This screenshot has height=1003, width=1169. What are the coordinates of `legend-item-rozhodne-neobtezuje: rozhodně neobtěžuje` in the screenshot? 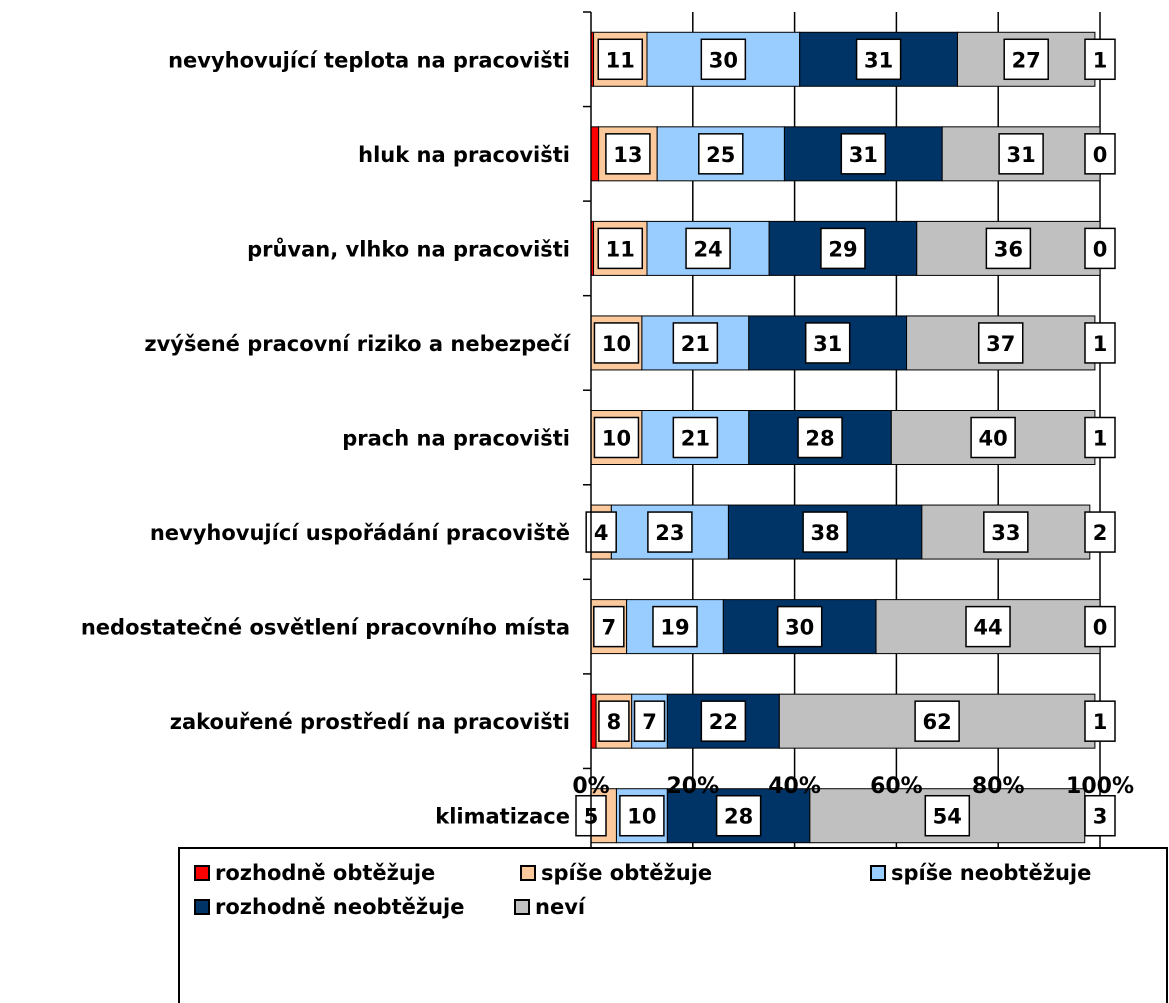 It's located at (329, 907).